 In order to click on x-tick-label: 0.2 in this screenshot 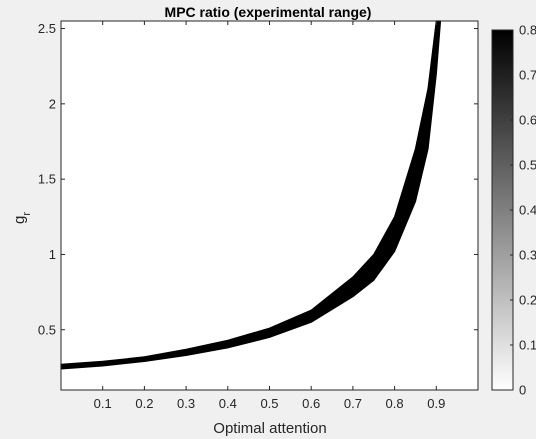, I will do `click(144, 403)`.